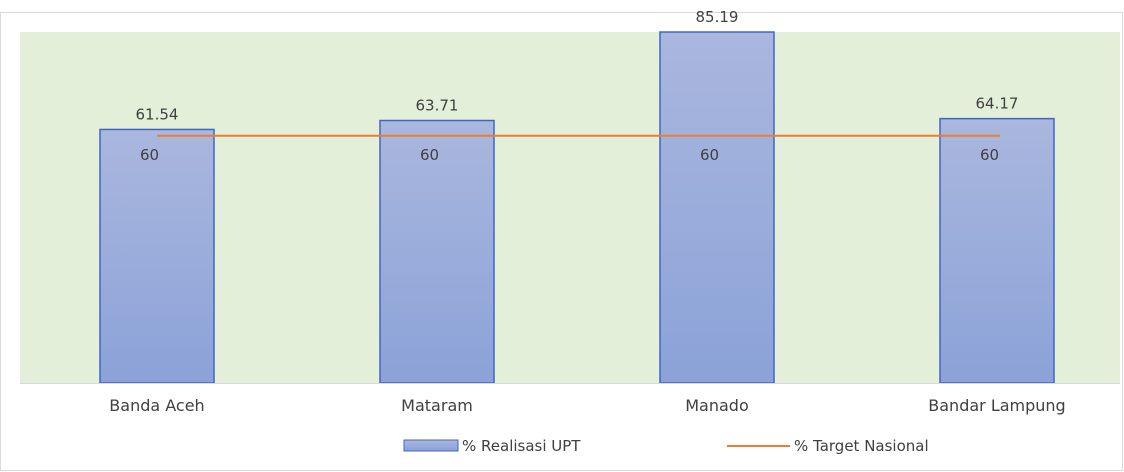 This screenshot has height=472, width=1124. I want to click on x-tick-label: Bandar Lampung, so click(996, 405).